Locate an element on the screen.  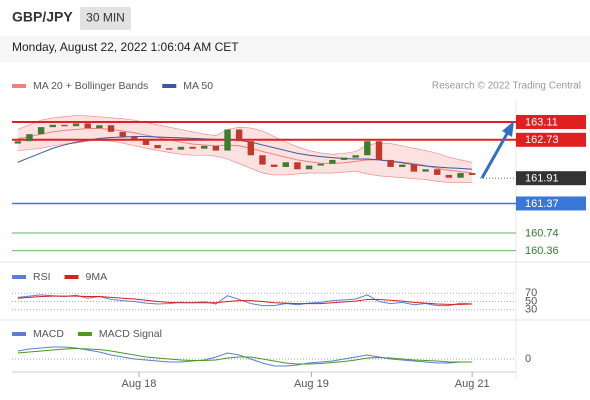
credit: Research © 2022 Trading Central is located at coordinates (506, 86).